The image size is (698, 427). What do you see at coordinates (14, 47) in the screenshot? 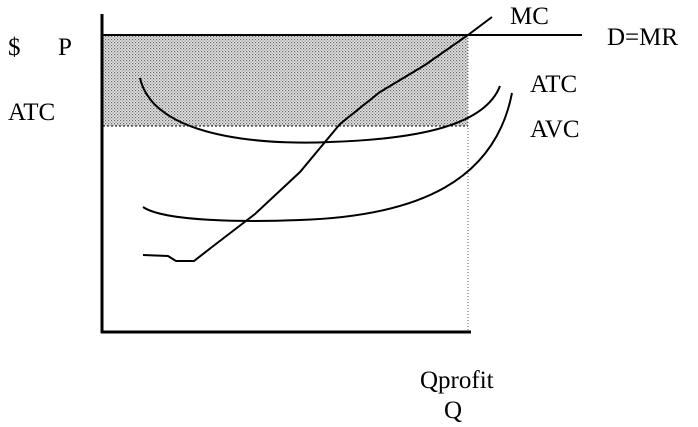
I see `dollar-label: $` at bounding box center [14, 47].